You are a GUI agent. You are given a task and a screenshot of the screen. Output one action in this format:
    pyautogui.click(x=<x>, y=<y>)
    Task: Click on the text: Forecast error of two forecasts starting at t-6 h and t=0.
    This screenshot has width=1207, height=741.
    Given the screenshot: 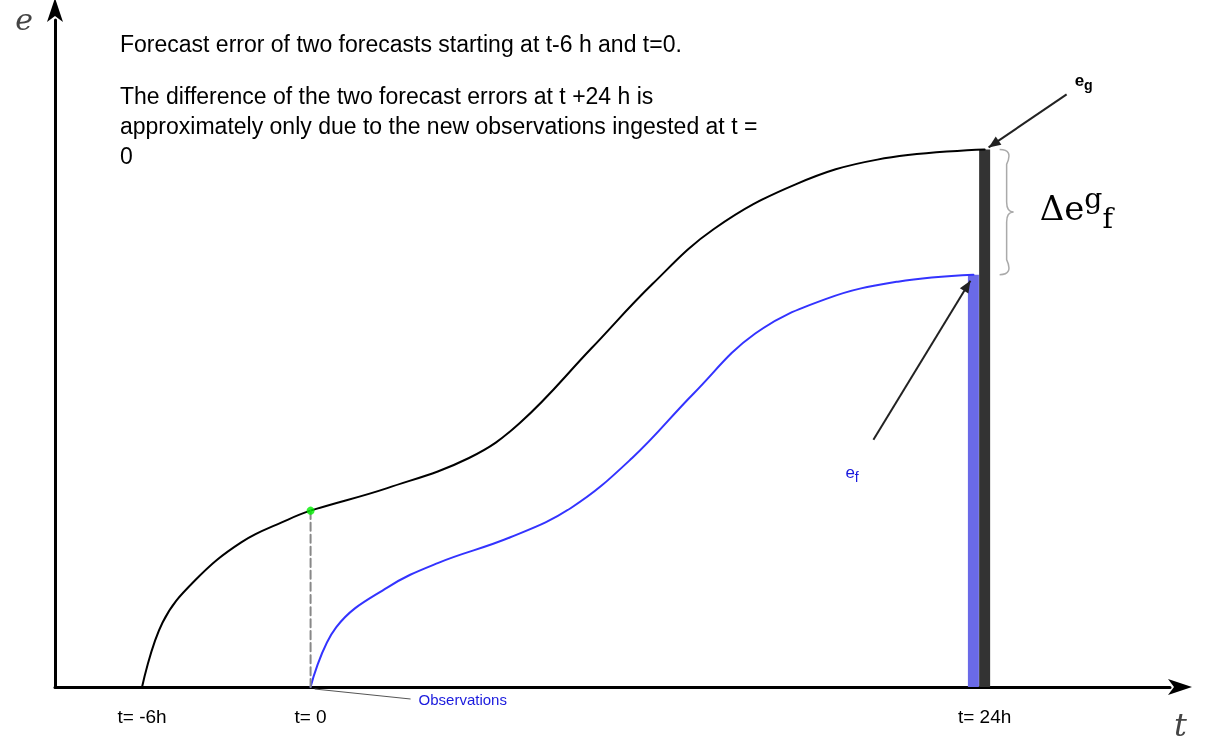 What is the action you would take?
    pyautogui.click(x=401, y=44)
    